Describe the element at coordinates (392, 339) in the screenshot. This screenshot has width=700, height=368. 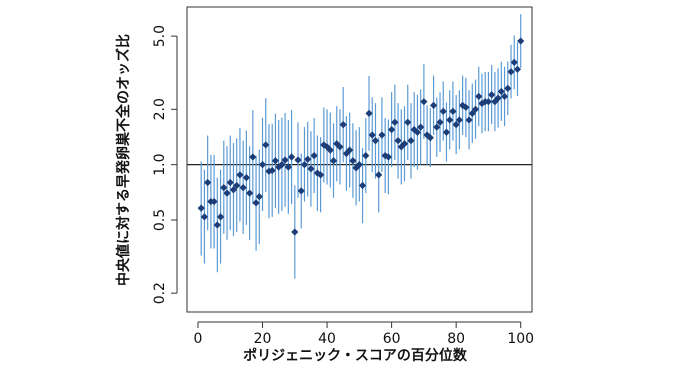
I see `x-tick-label: 60` at that location.